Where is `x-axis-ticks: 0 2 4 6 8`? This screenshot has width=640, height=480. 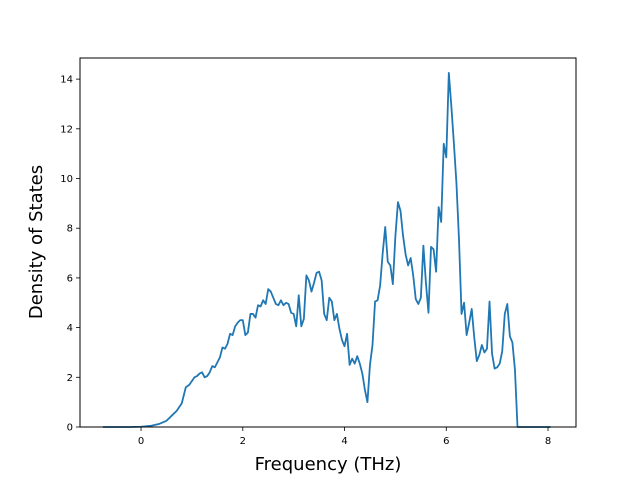
x-axis-ticks: 0 2 4 6 8 is located at coordinates (344, 437).